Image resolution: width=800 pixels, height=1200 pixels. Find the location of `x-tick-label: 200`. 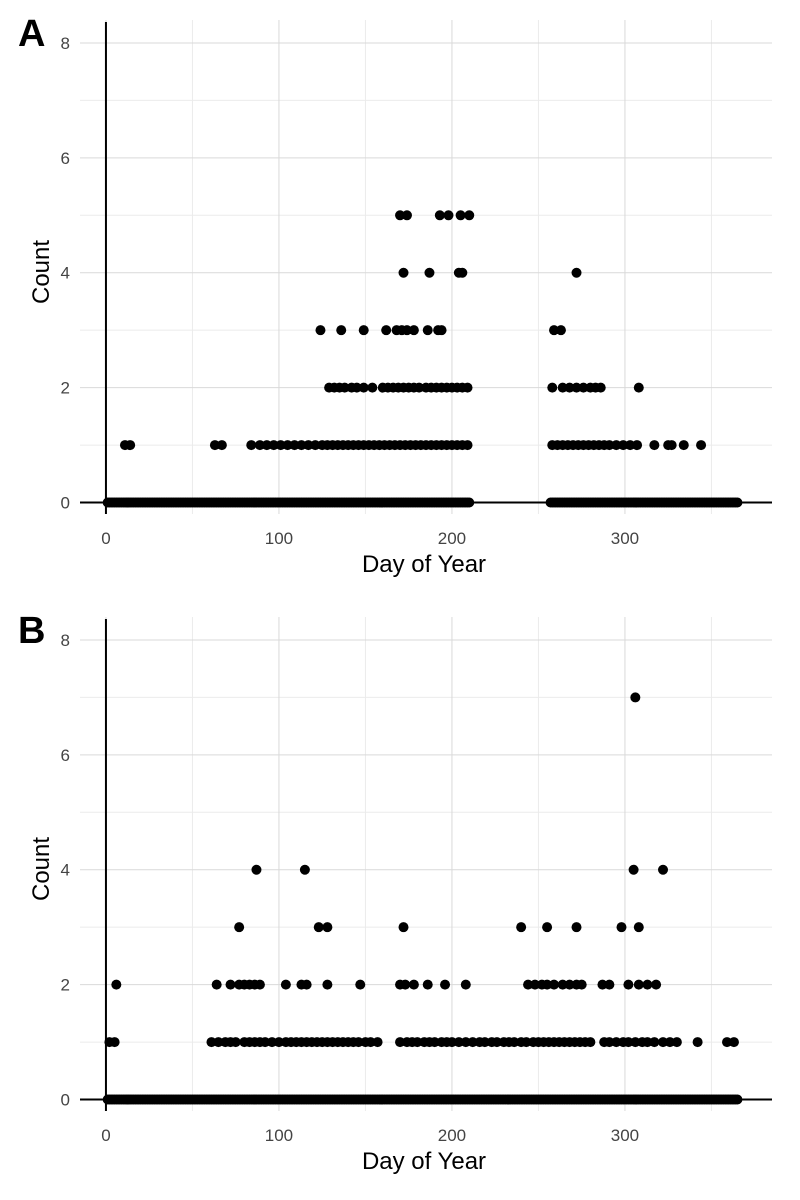

x-tick-label: 200 is located at coordinates (452, 538).